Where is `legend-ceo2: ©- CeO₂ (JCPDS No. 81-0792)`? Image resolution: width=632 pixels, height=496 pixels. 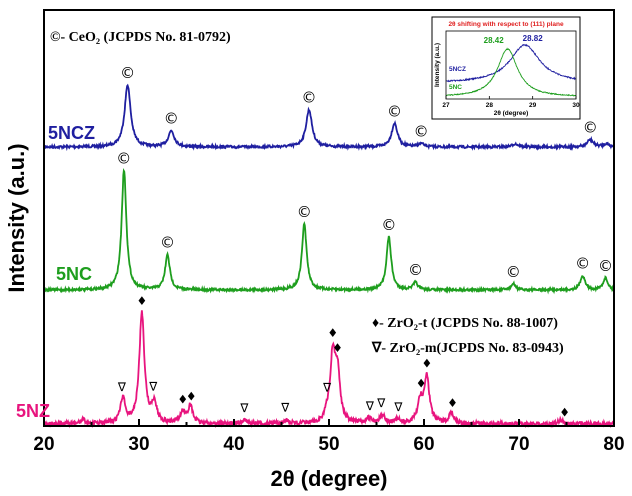 legend-ceo2: ©- CeO₂ (JCPDS No. 81-0792) is located at coordinates (140, 37).